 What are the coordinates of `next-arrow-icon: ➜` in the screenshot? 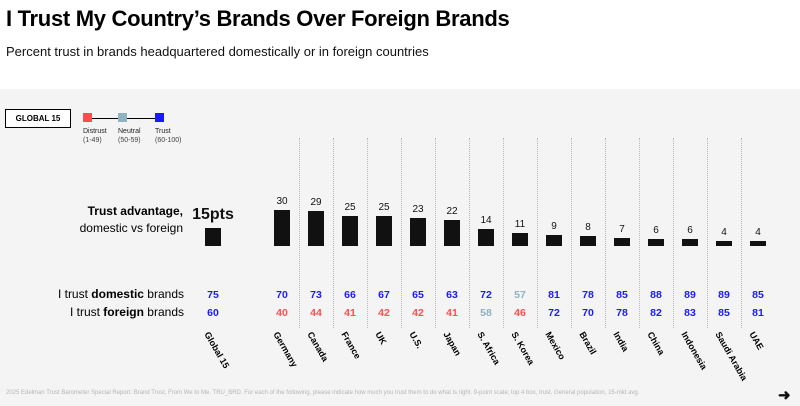 It's located at (784, 395).